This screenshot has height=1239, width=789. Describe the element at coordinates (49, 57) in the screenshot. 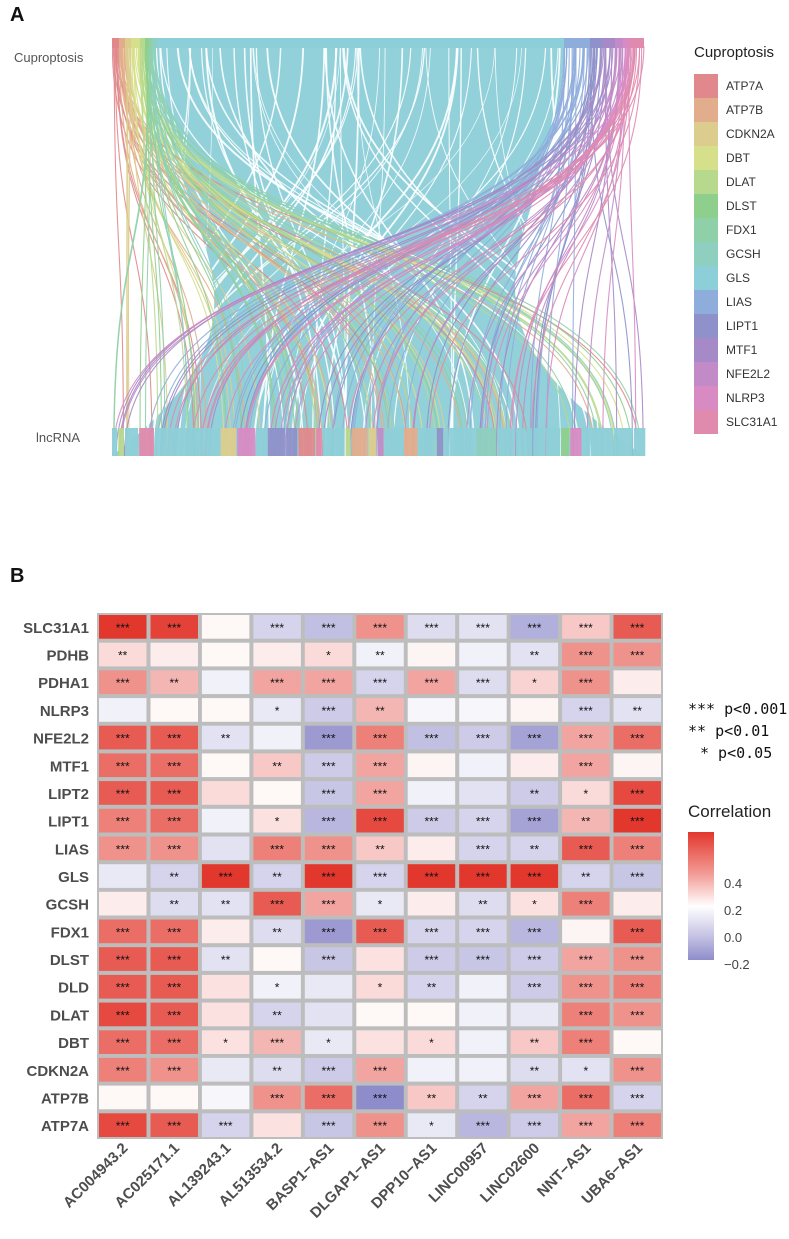

I see `sankey-top-axis-label: Cuproptosis` at that location.